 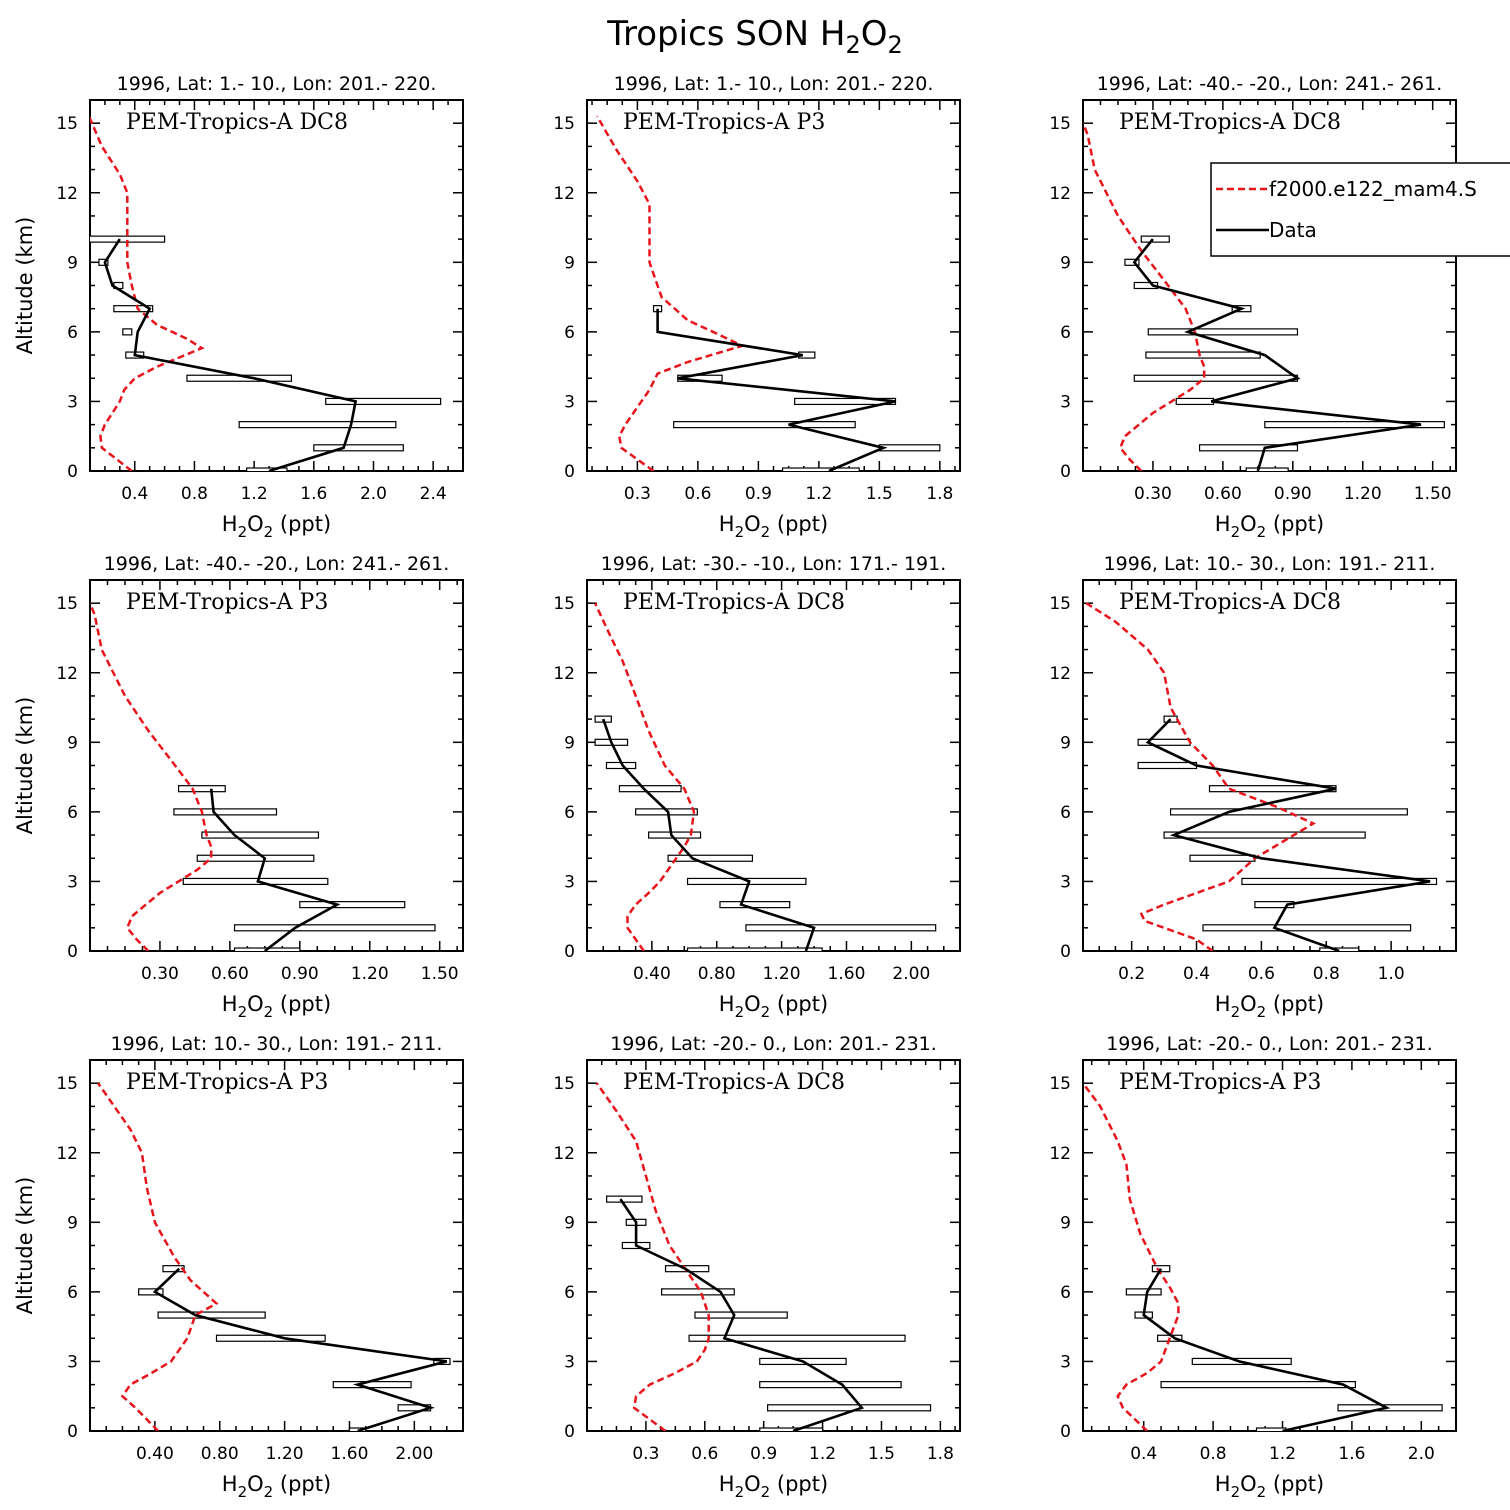 What do you see at coordinates (300, 974) in the screenshot?
I see `x-tick-label: 0.90` at bounding box center [300, 974].